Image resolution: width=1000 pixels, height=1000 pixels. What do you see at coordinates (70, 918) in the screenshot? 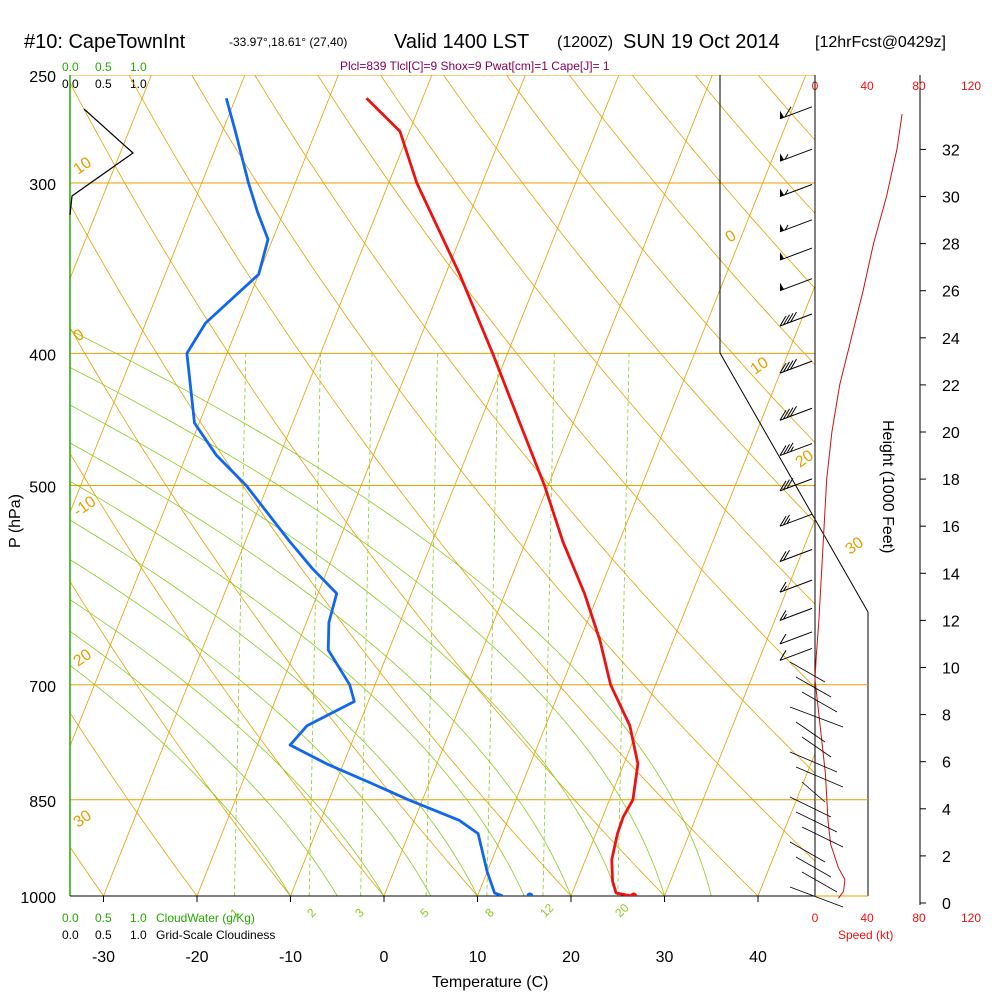
I see `cloudwater-bottom-0: 0.0` at bounding box center [70, 918].